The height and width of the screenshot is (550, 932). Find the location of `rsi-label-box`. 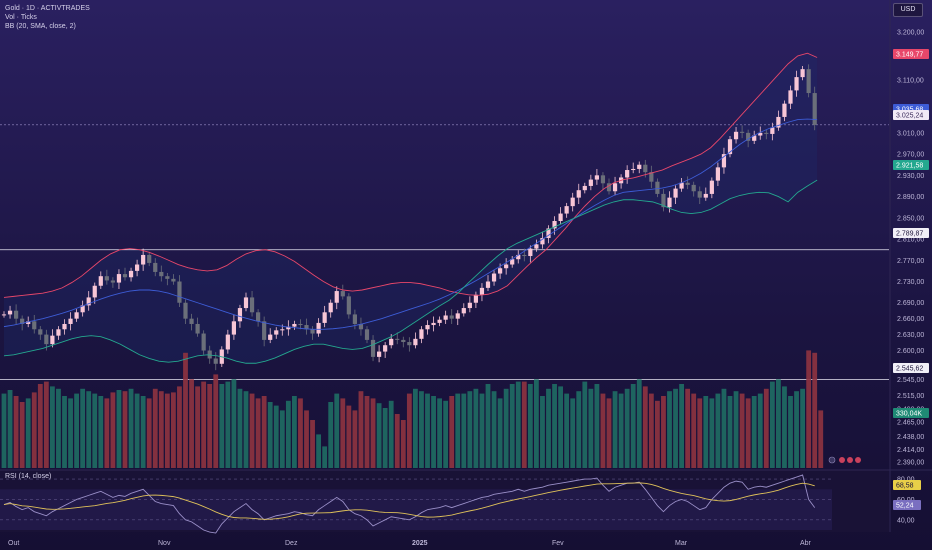

rsi-label-box is located at coordinates (907, 505).